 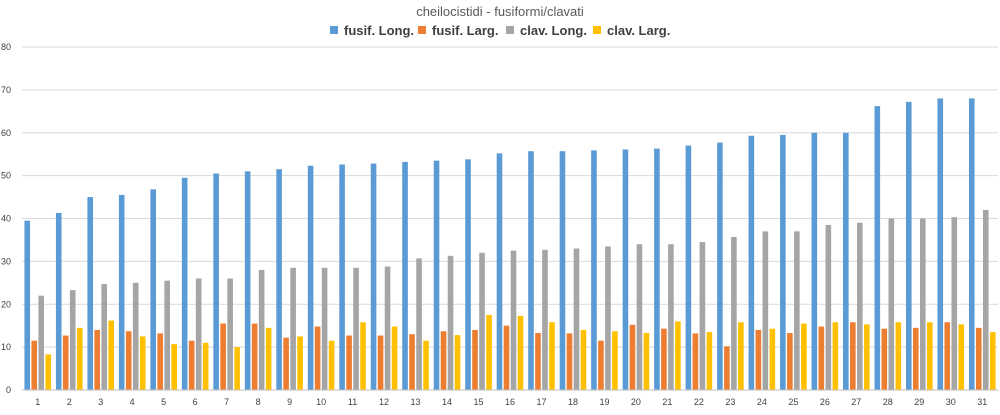 I want to click on x-tick-label-15: 15, so click(x=479, y=402).